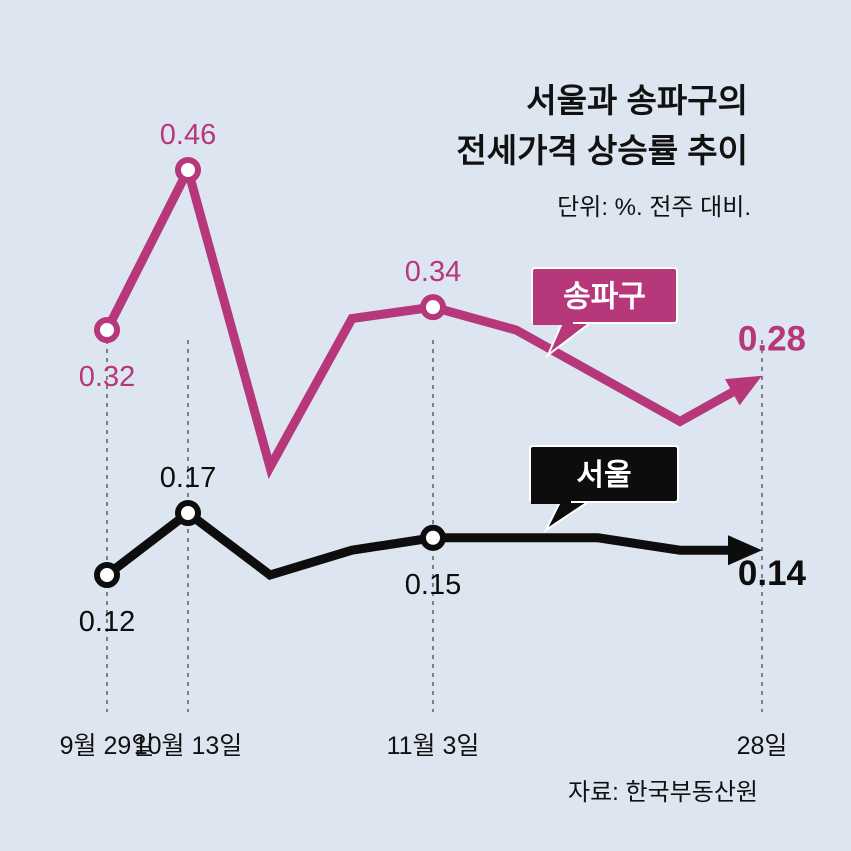 This screenshot has height=851, width=851. I want to click on seoul-end-label: 0.14, so click(772, 573).